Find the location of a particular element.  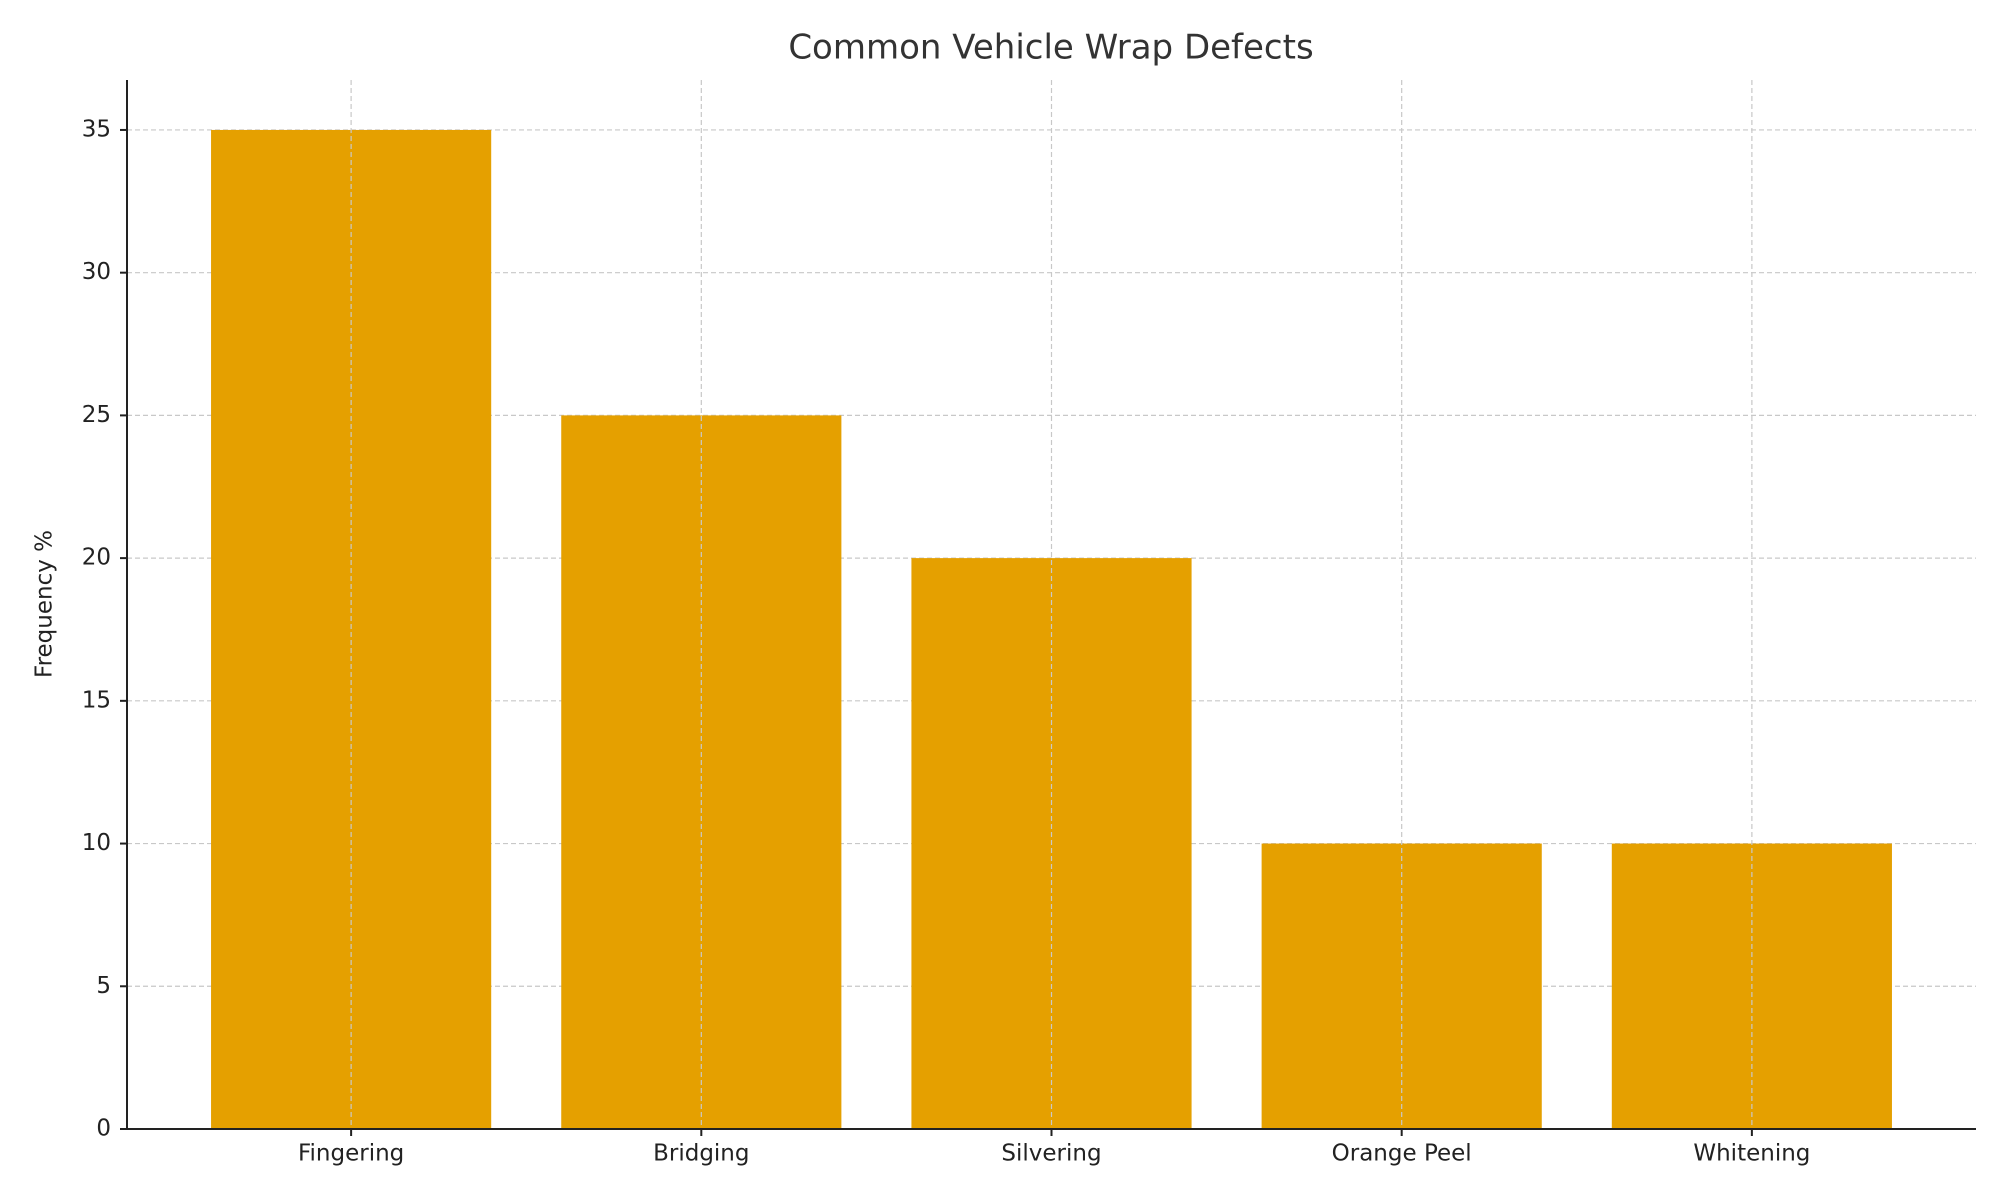

y-axis-label: Frequency % is located at coordinates (45, 604).